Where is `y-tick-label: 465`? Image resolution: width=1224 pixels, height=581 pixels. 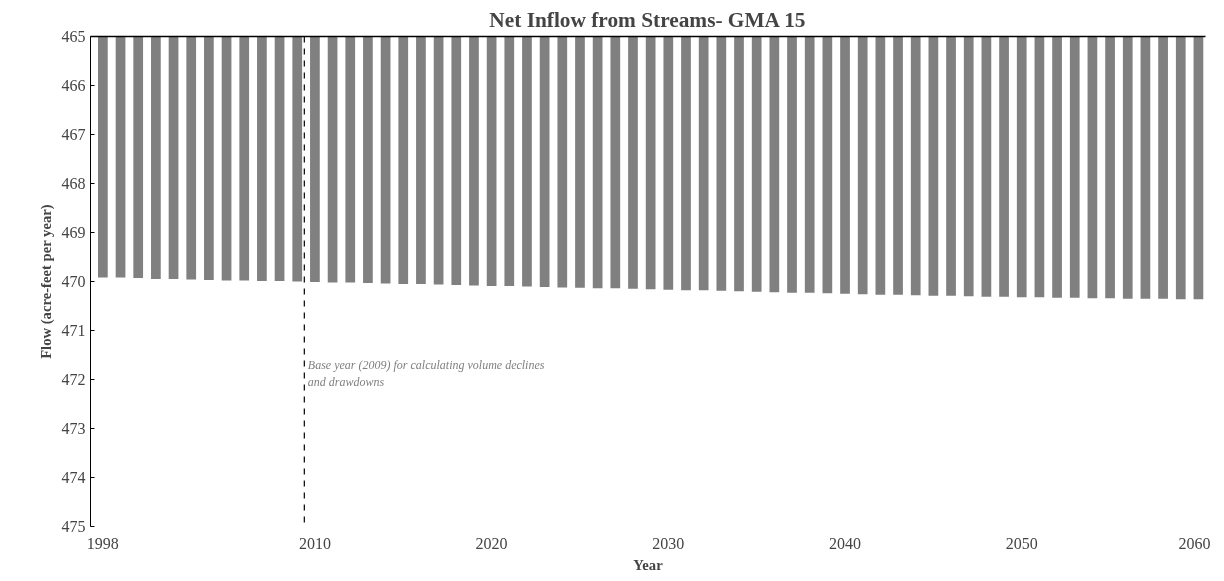
y-tick-label: 465 is located at coordinates (73, 36).